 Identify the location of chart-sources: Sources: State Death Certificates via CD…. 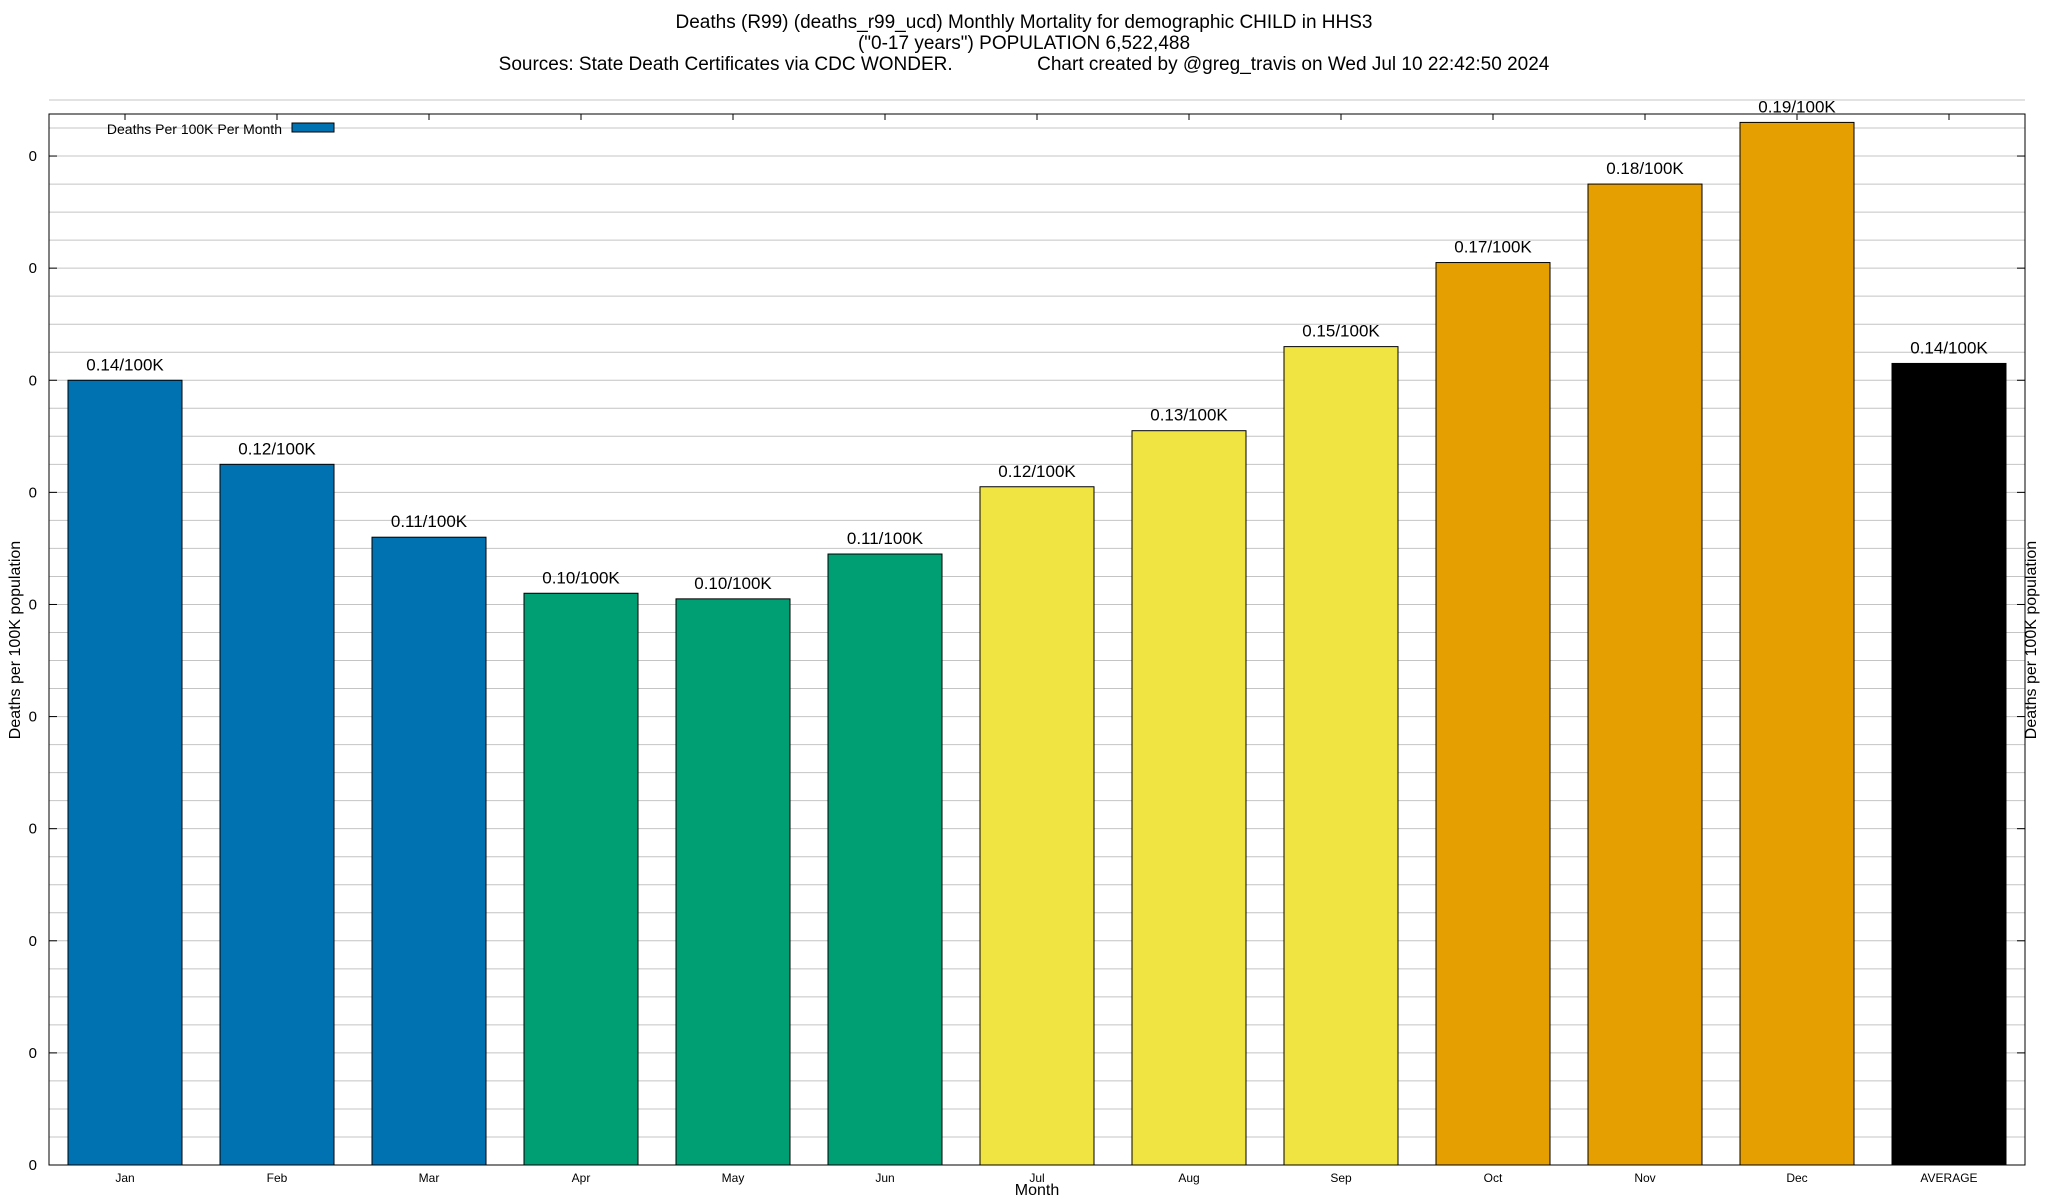
(725, 64).